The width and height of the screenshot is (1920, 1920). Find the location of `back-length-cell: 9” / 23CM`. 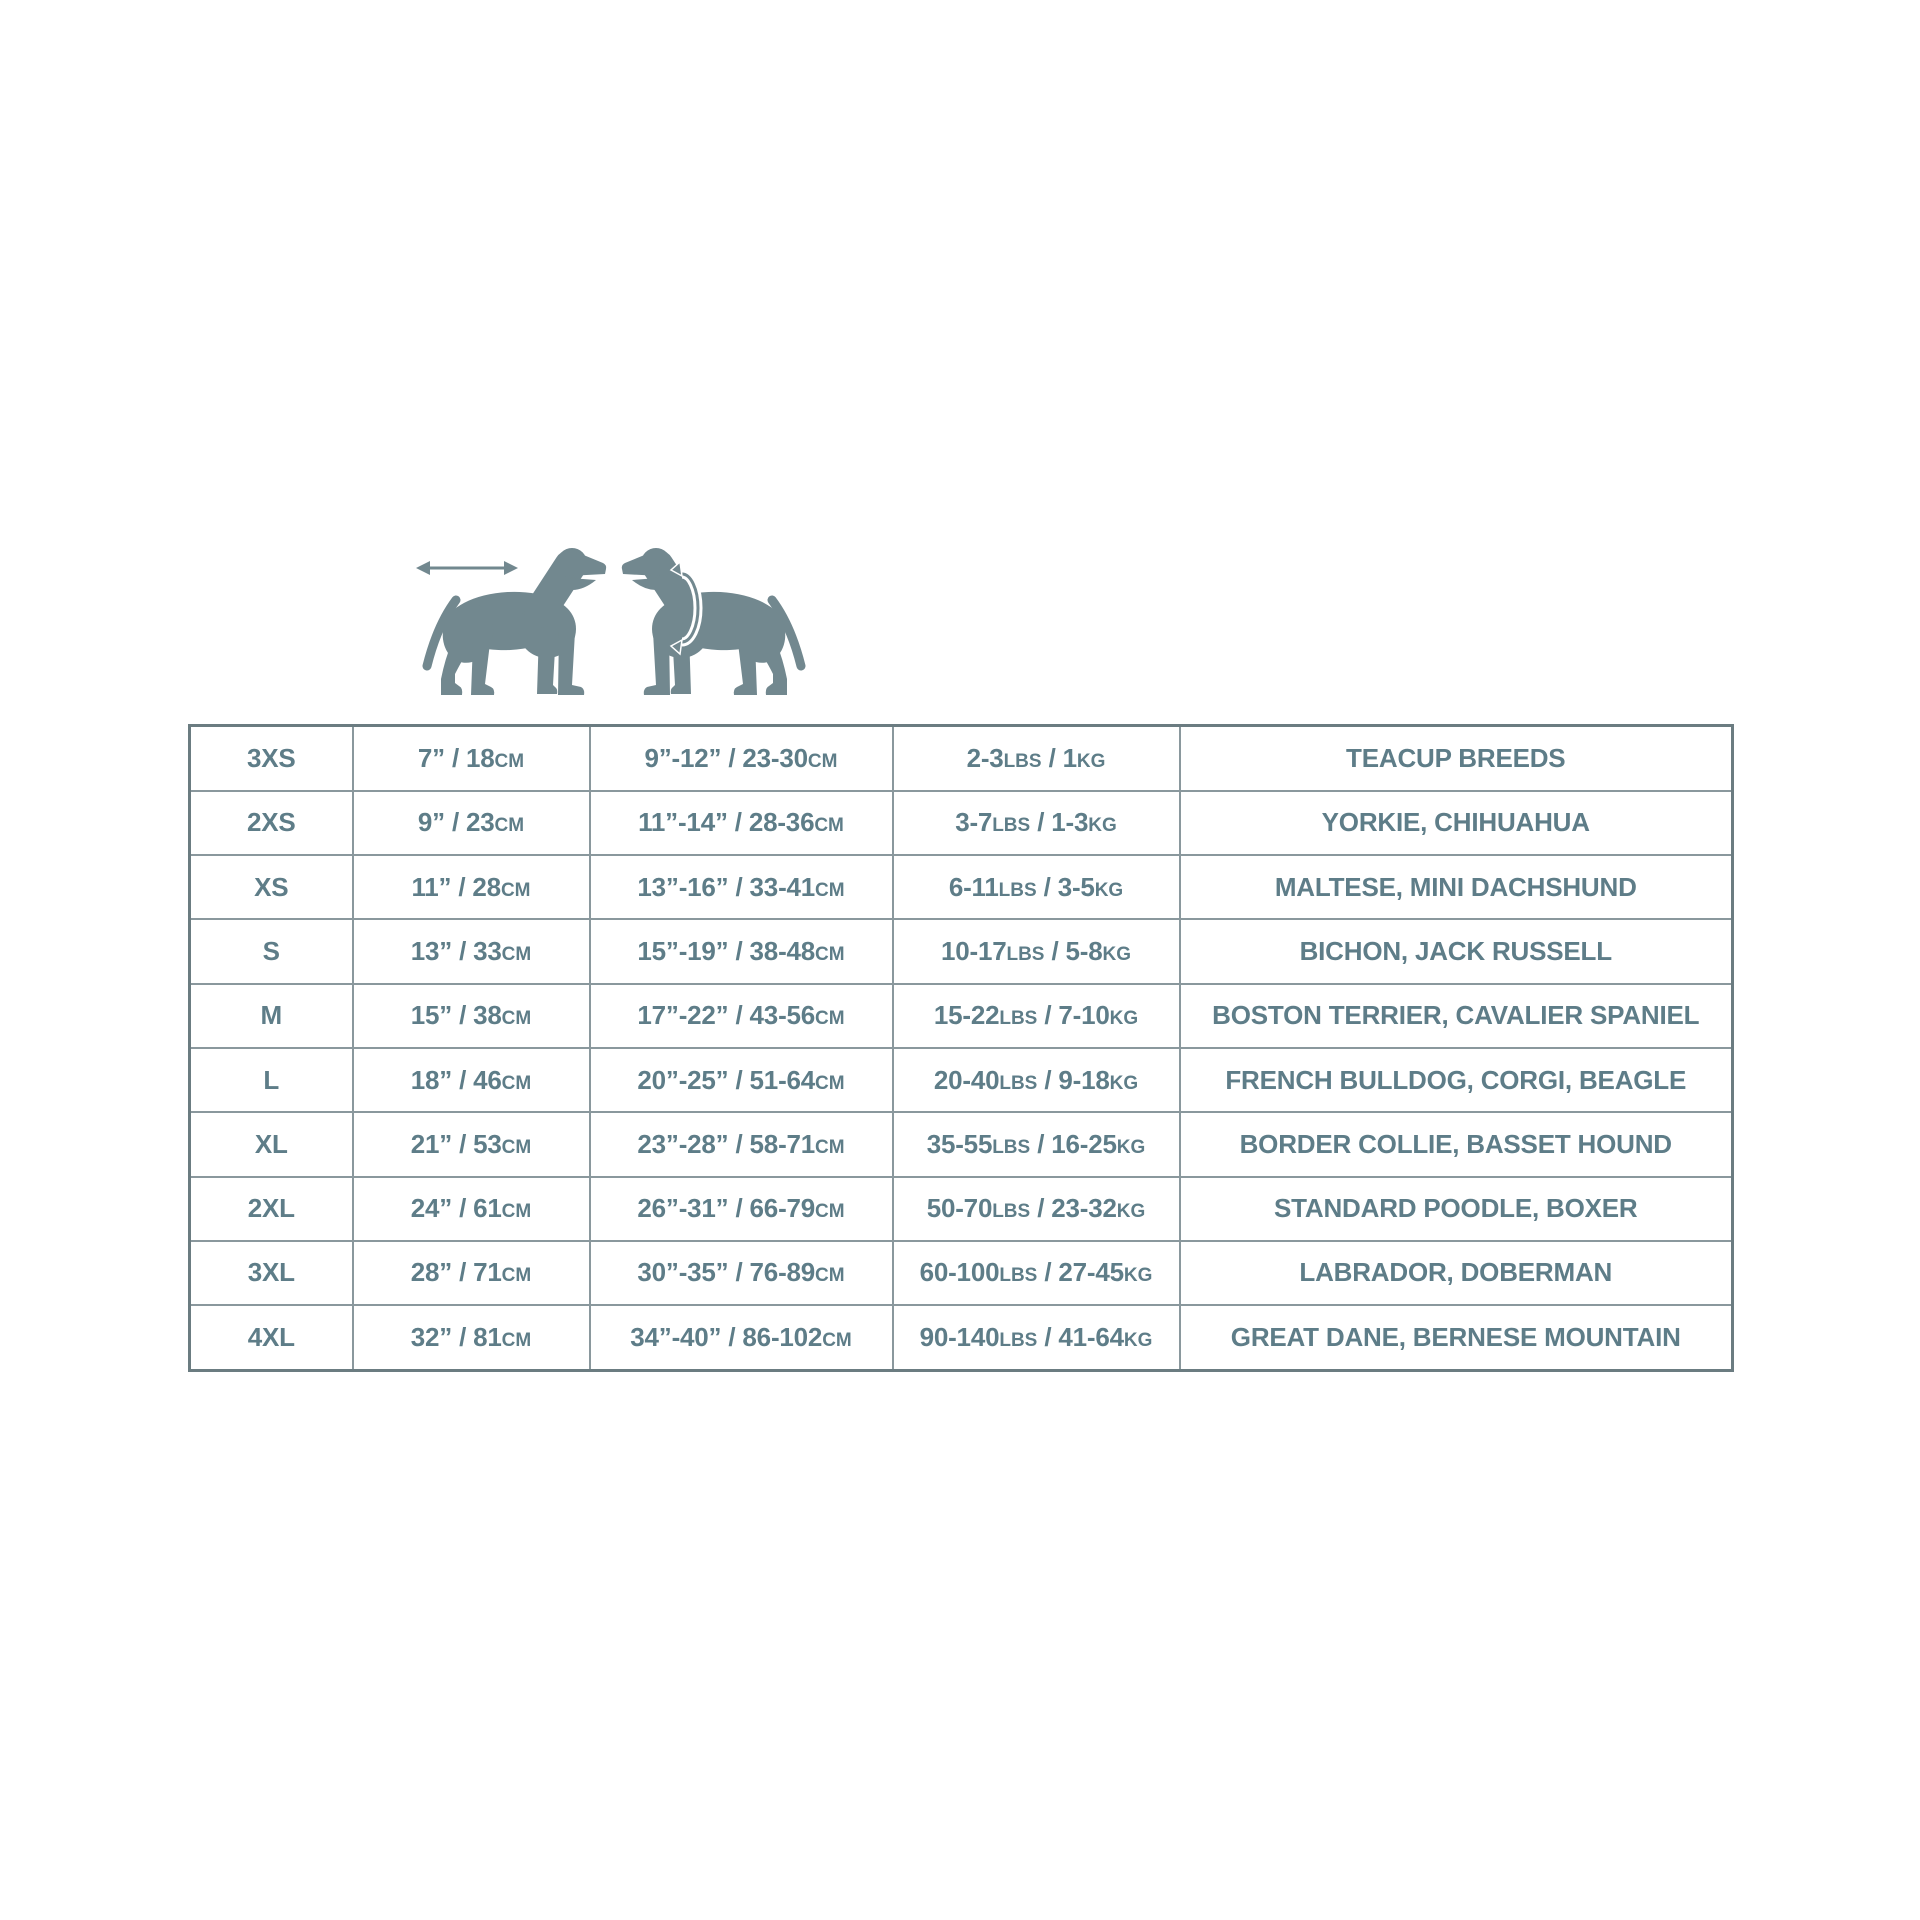

back-length-cell: 9” / 23CM is located at coordinates (471, 823).